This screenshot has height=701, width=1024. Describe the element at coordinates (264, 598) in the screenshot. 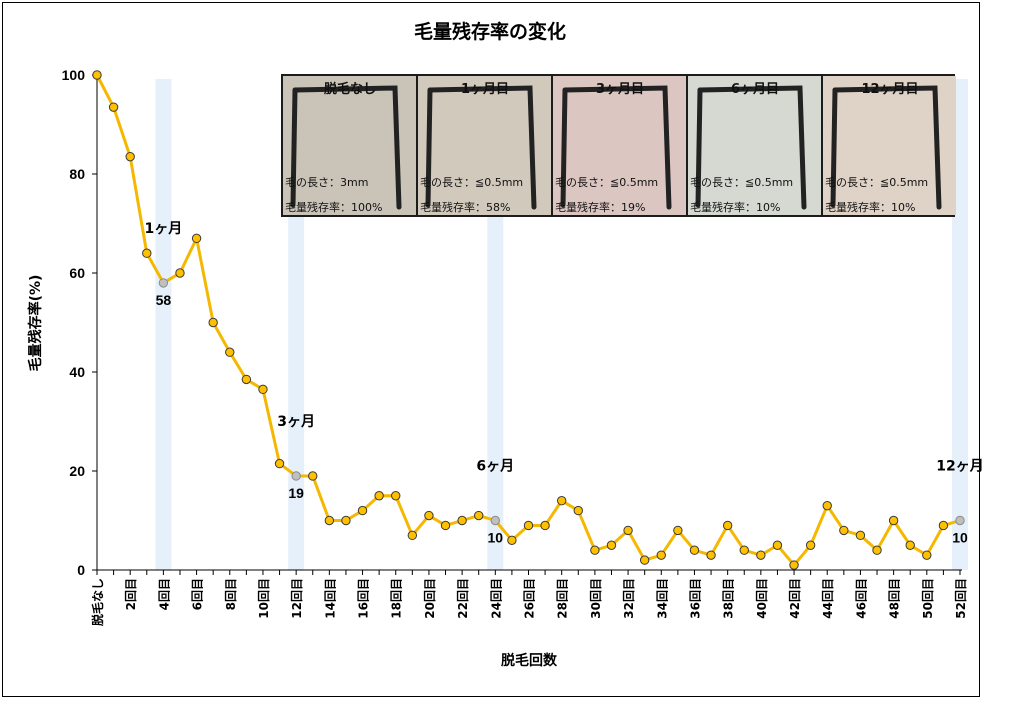

I see `x-tick-label: 10回目` at that location.